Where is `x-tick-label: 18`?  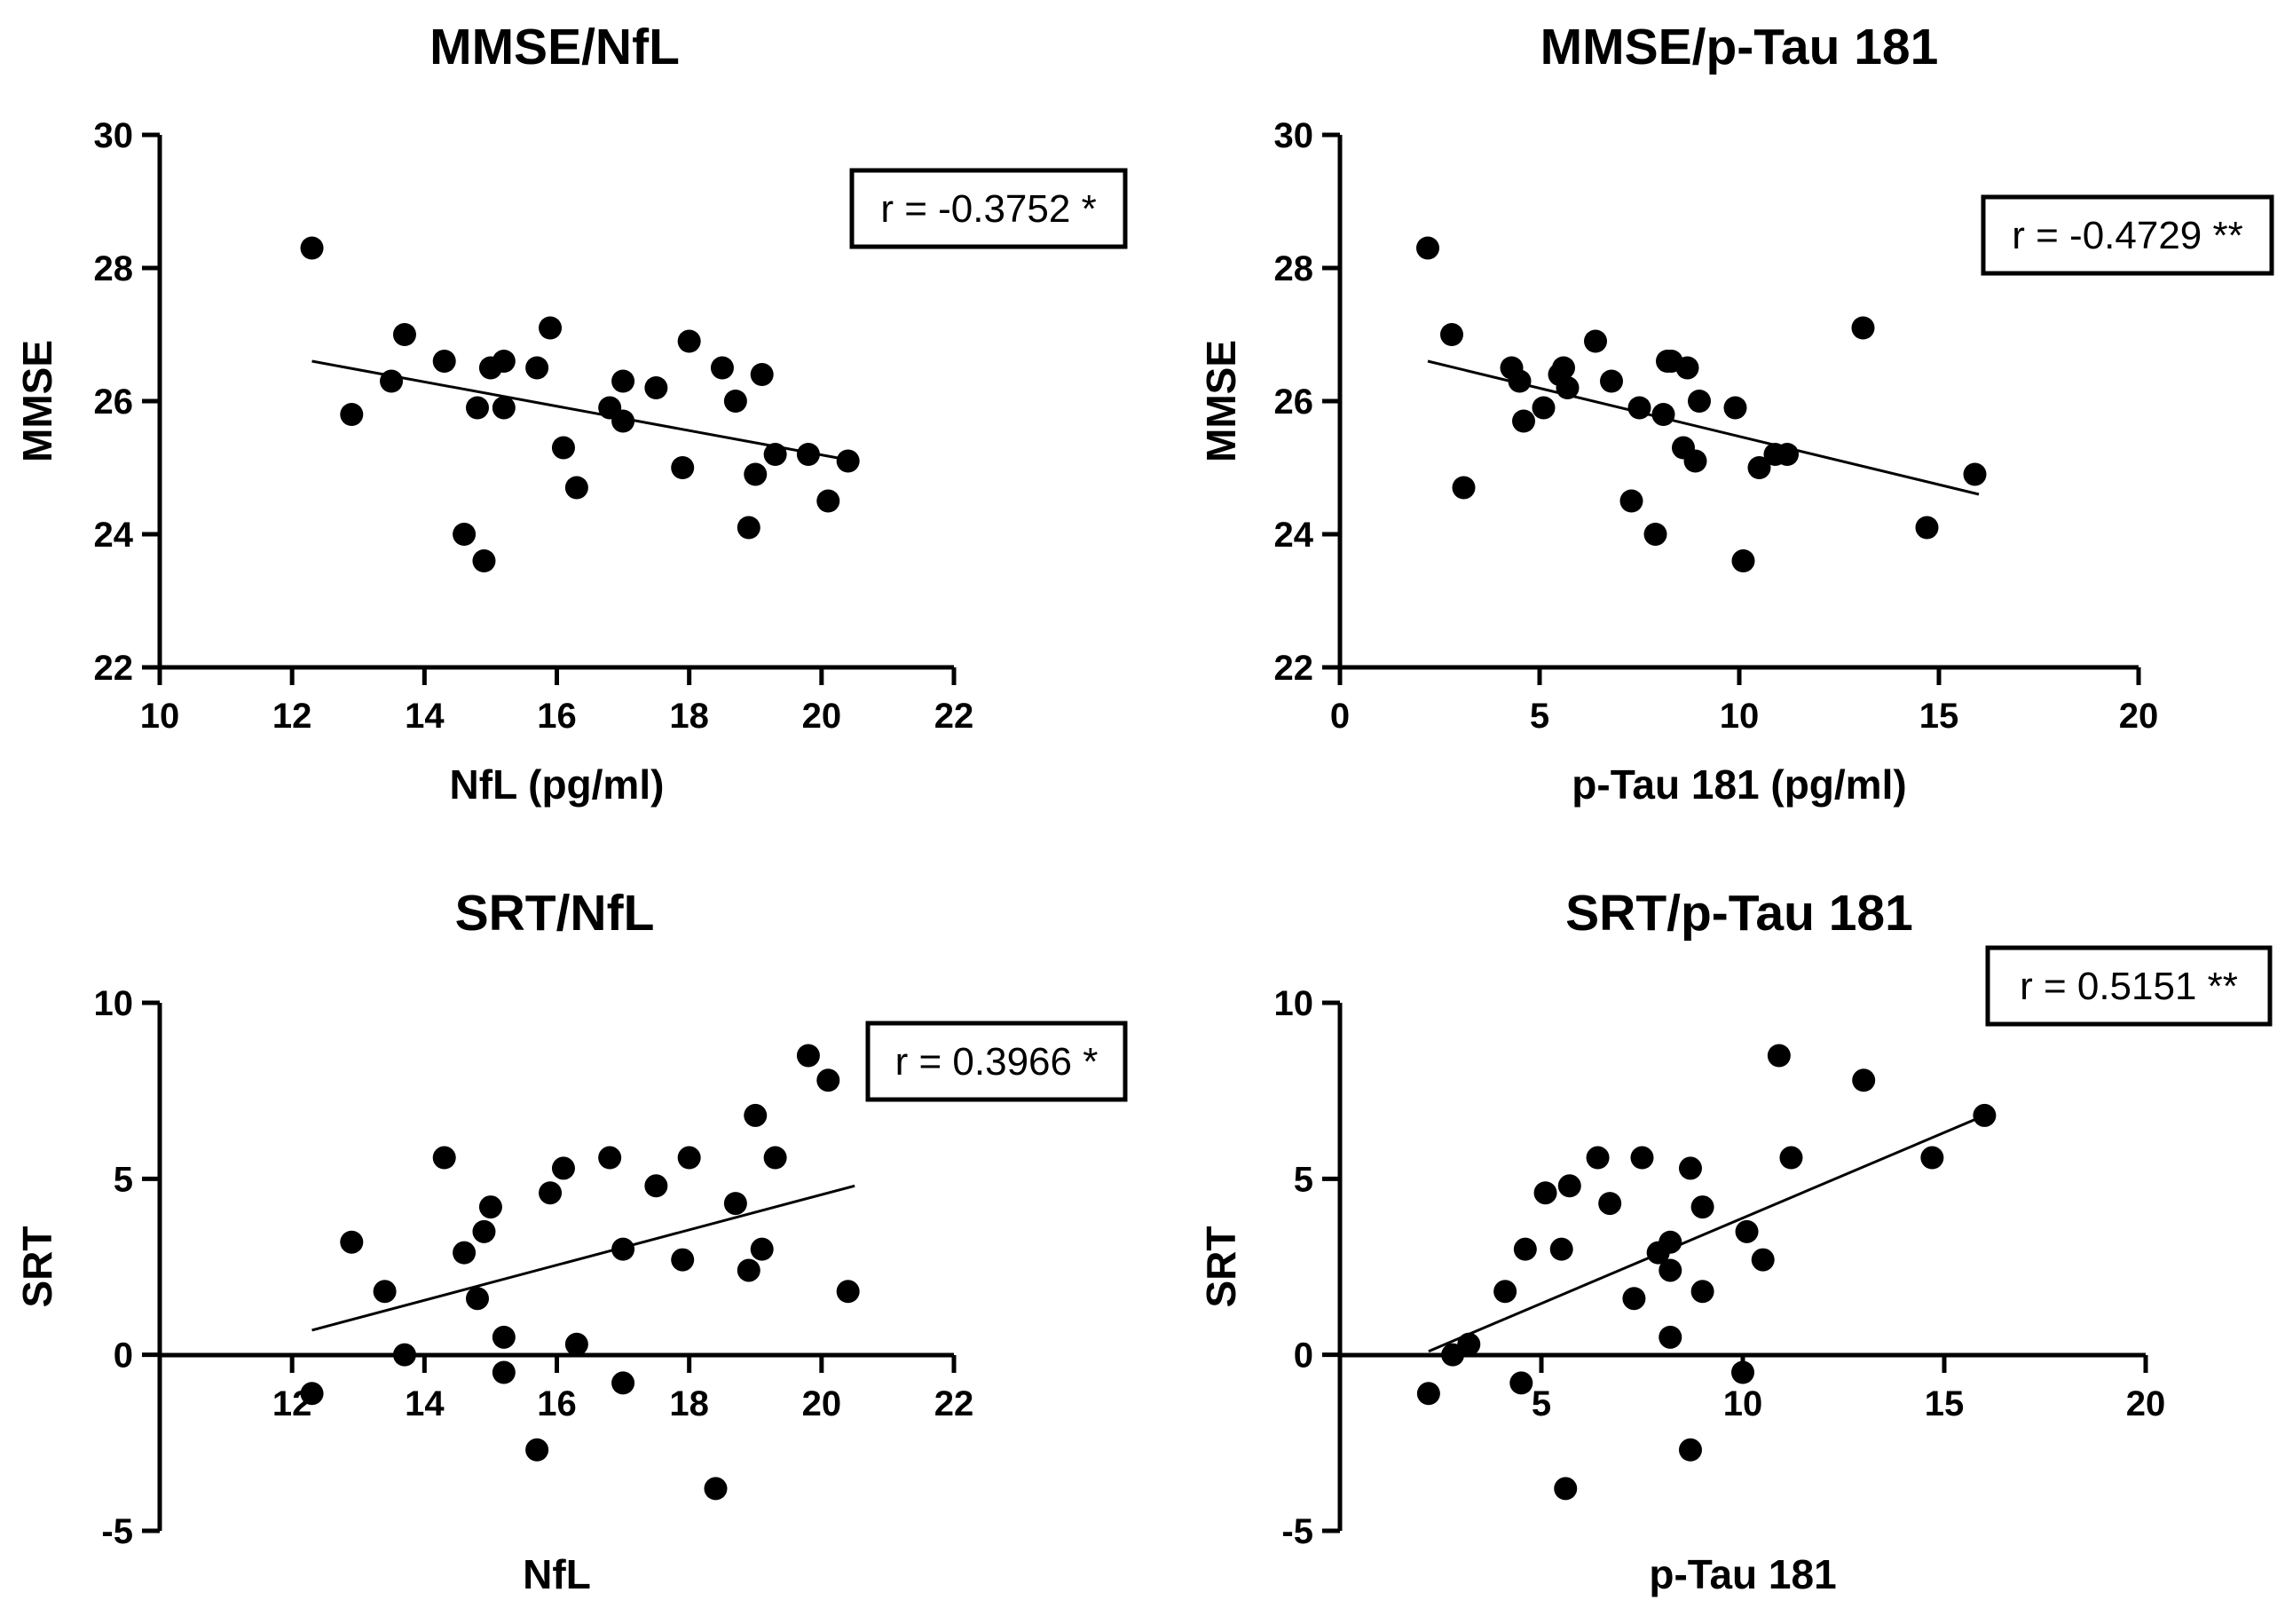 x-tick-label: 18 is located at coordinates (689, 716).